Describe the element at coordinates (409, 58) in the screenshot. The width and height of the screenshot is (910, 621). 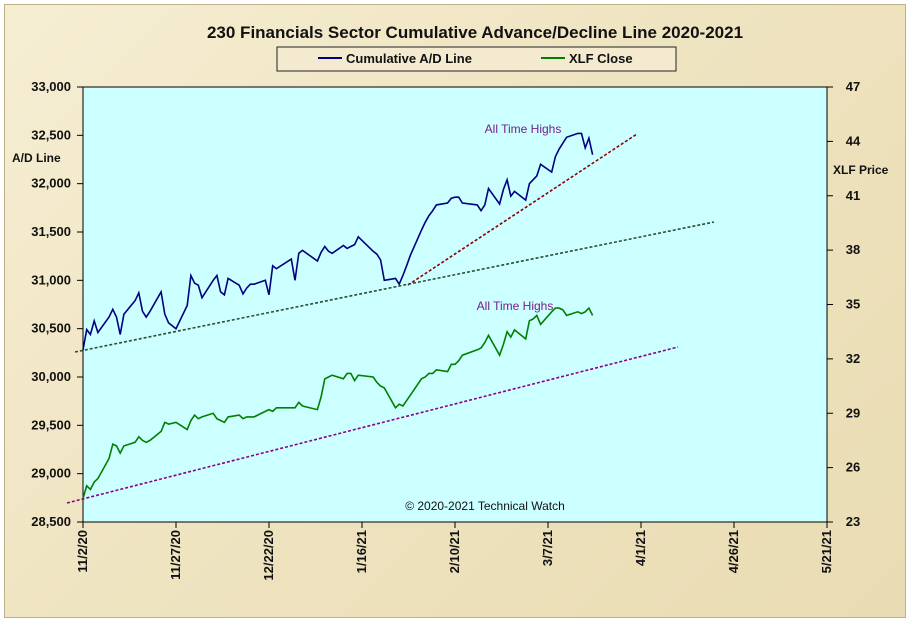
I see `legend-label-ad: Cumulative A/D Line` at that location.